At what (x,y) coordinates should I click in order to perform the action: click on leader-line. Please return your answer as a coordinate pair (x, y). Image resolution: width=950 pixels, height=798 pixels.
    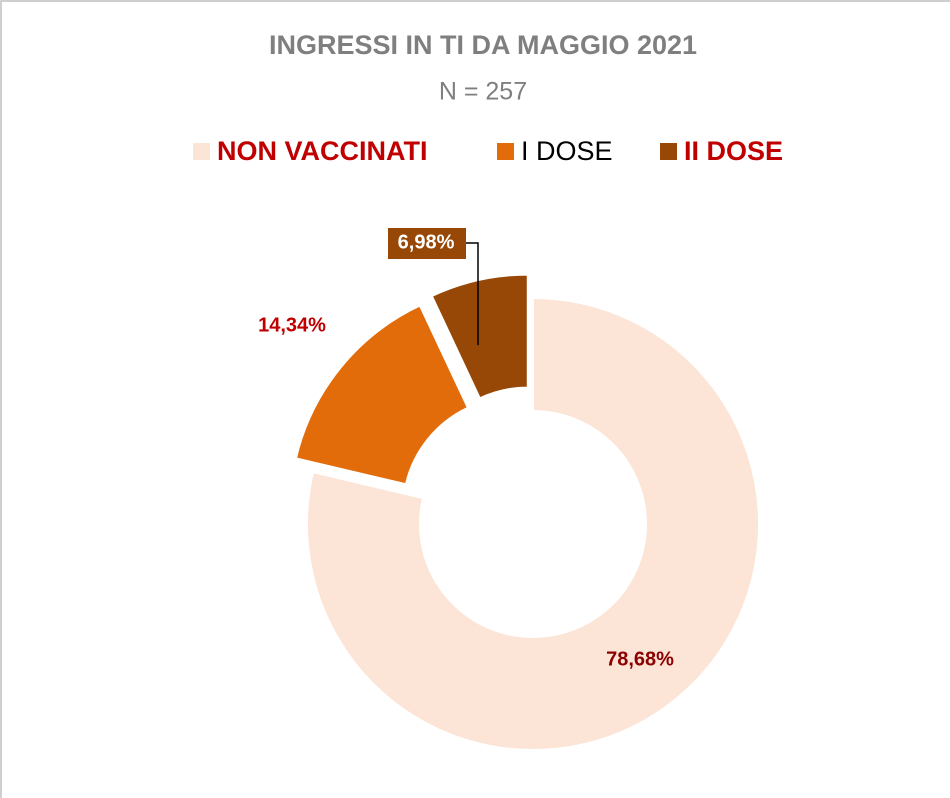
    Looking at the image, I should click on (472, 294).